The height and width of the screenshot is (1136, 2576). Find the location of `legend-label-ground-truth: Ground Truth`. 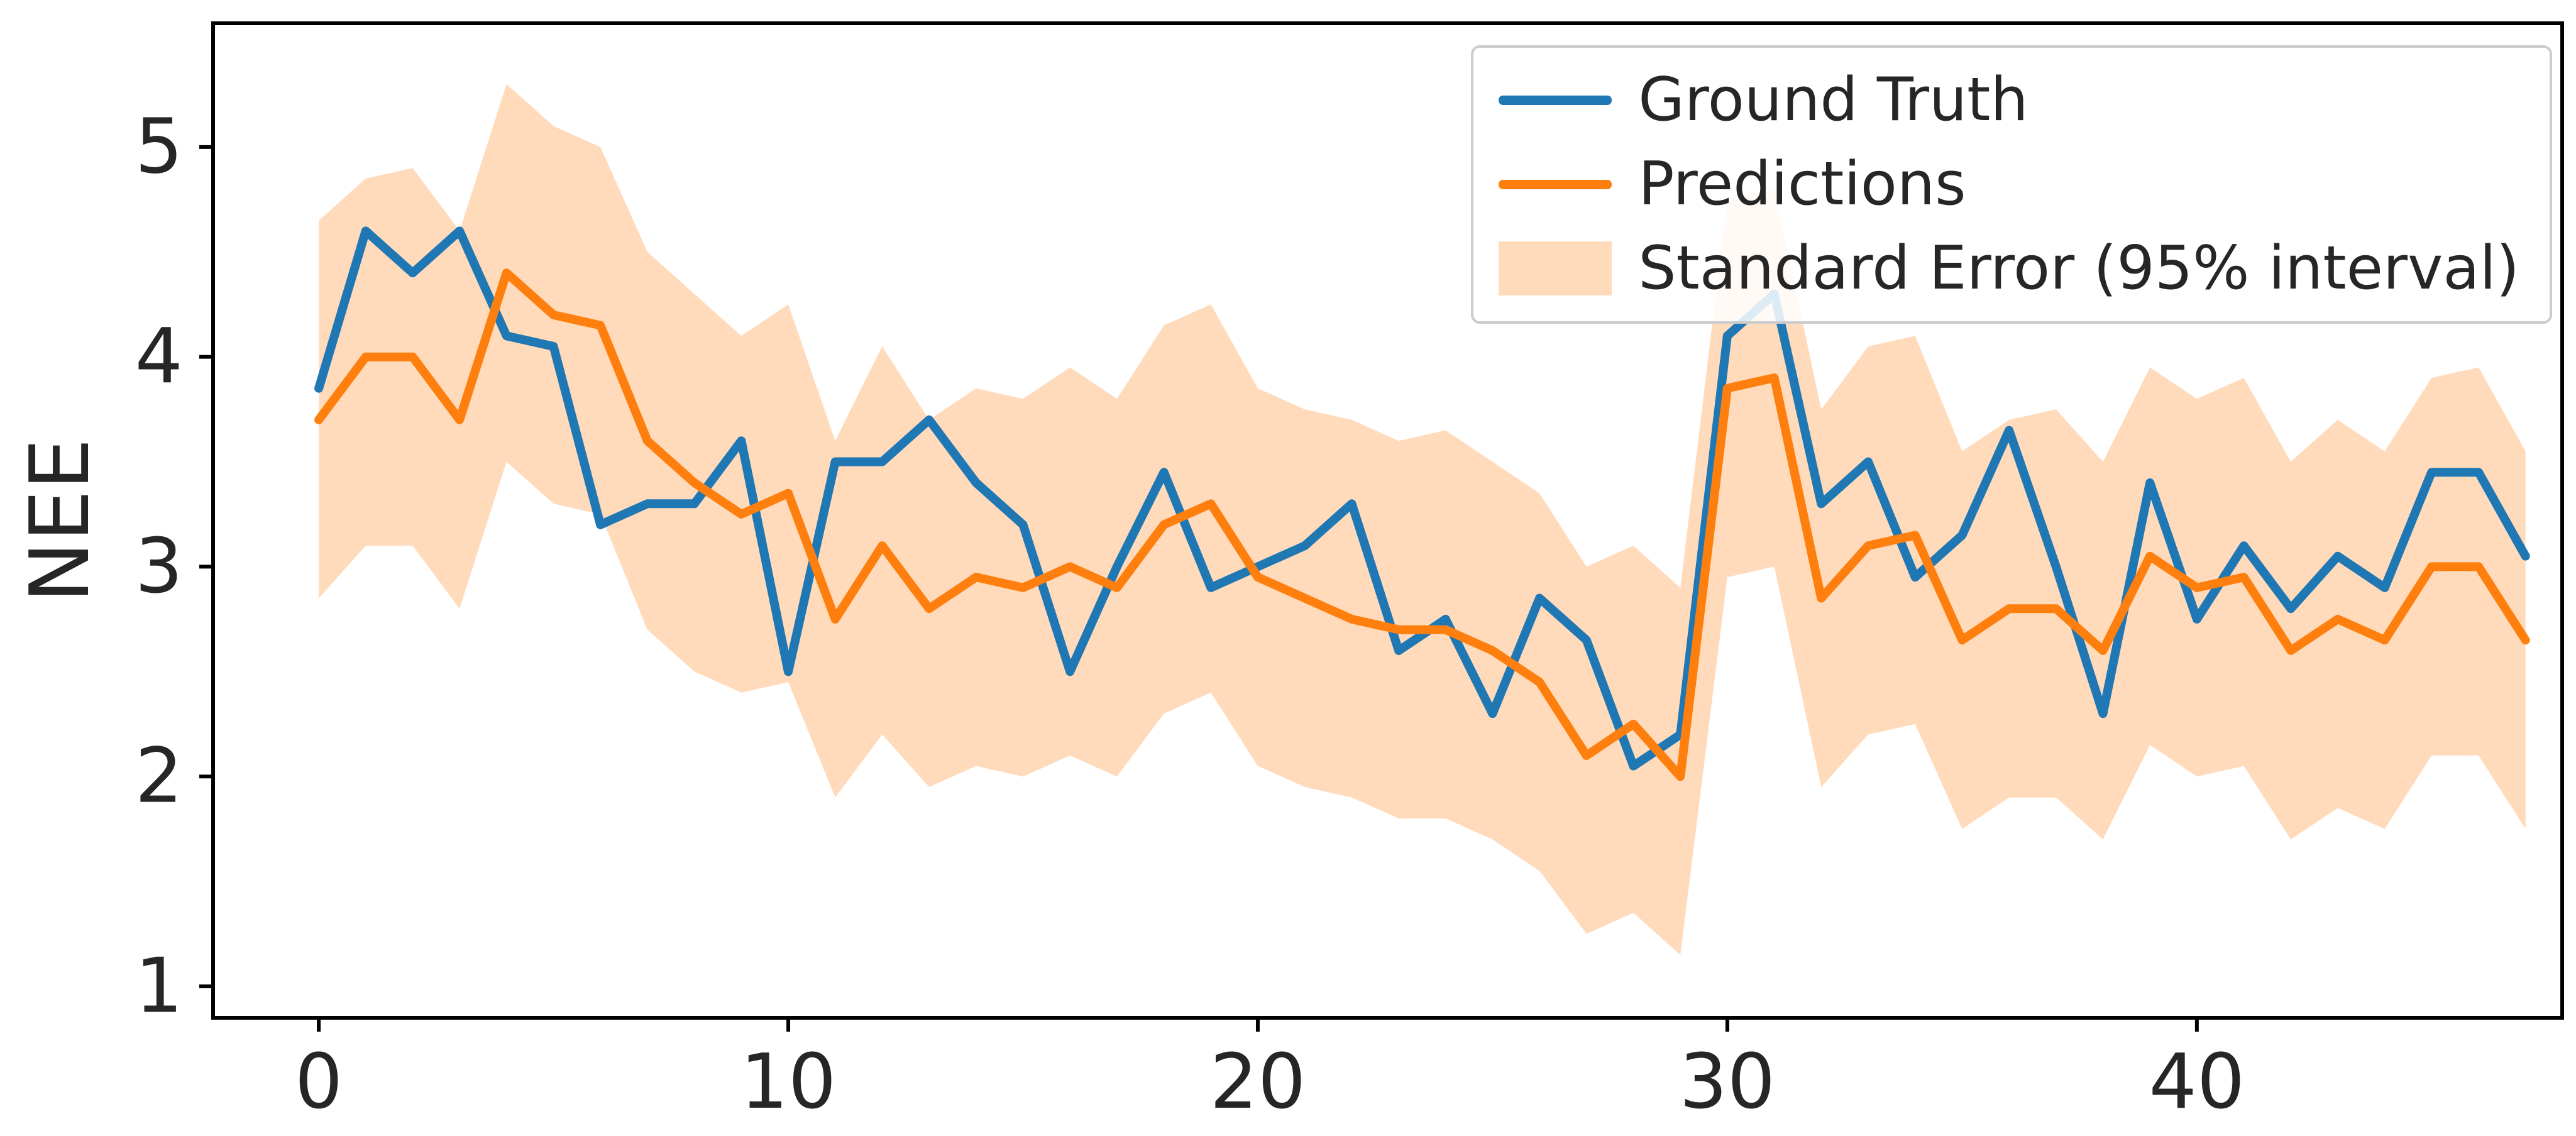

legend-label-ground-truth: Ground Truth is located at coordinates (1833, 100).